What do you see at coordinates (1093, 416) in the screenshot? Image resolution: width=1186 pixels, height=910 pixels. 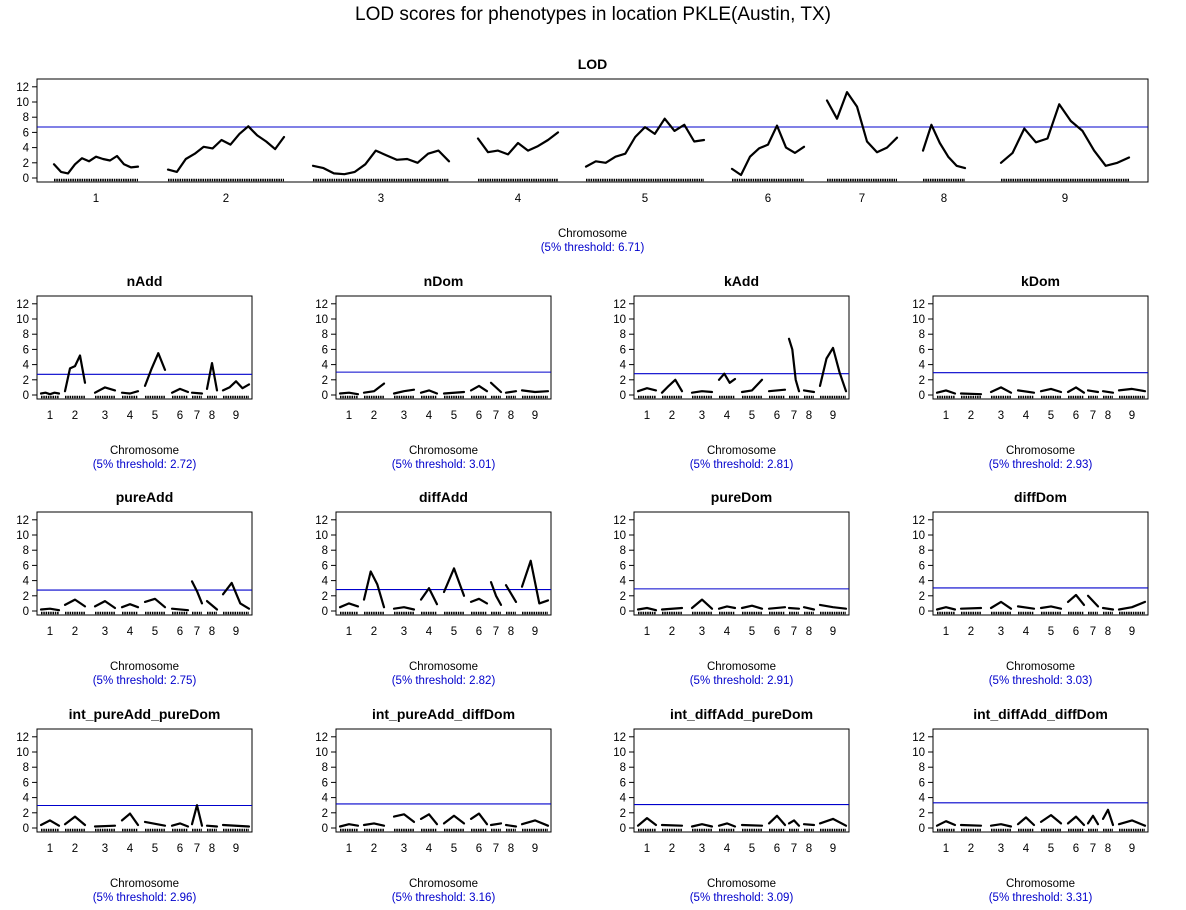 I see `x-tick-label: 7` at bounding box center [1093, 416].